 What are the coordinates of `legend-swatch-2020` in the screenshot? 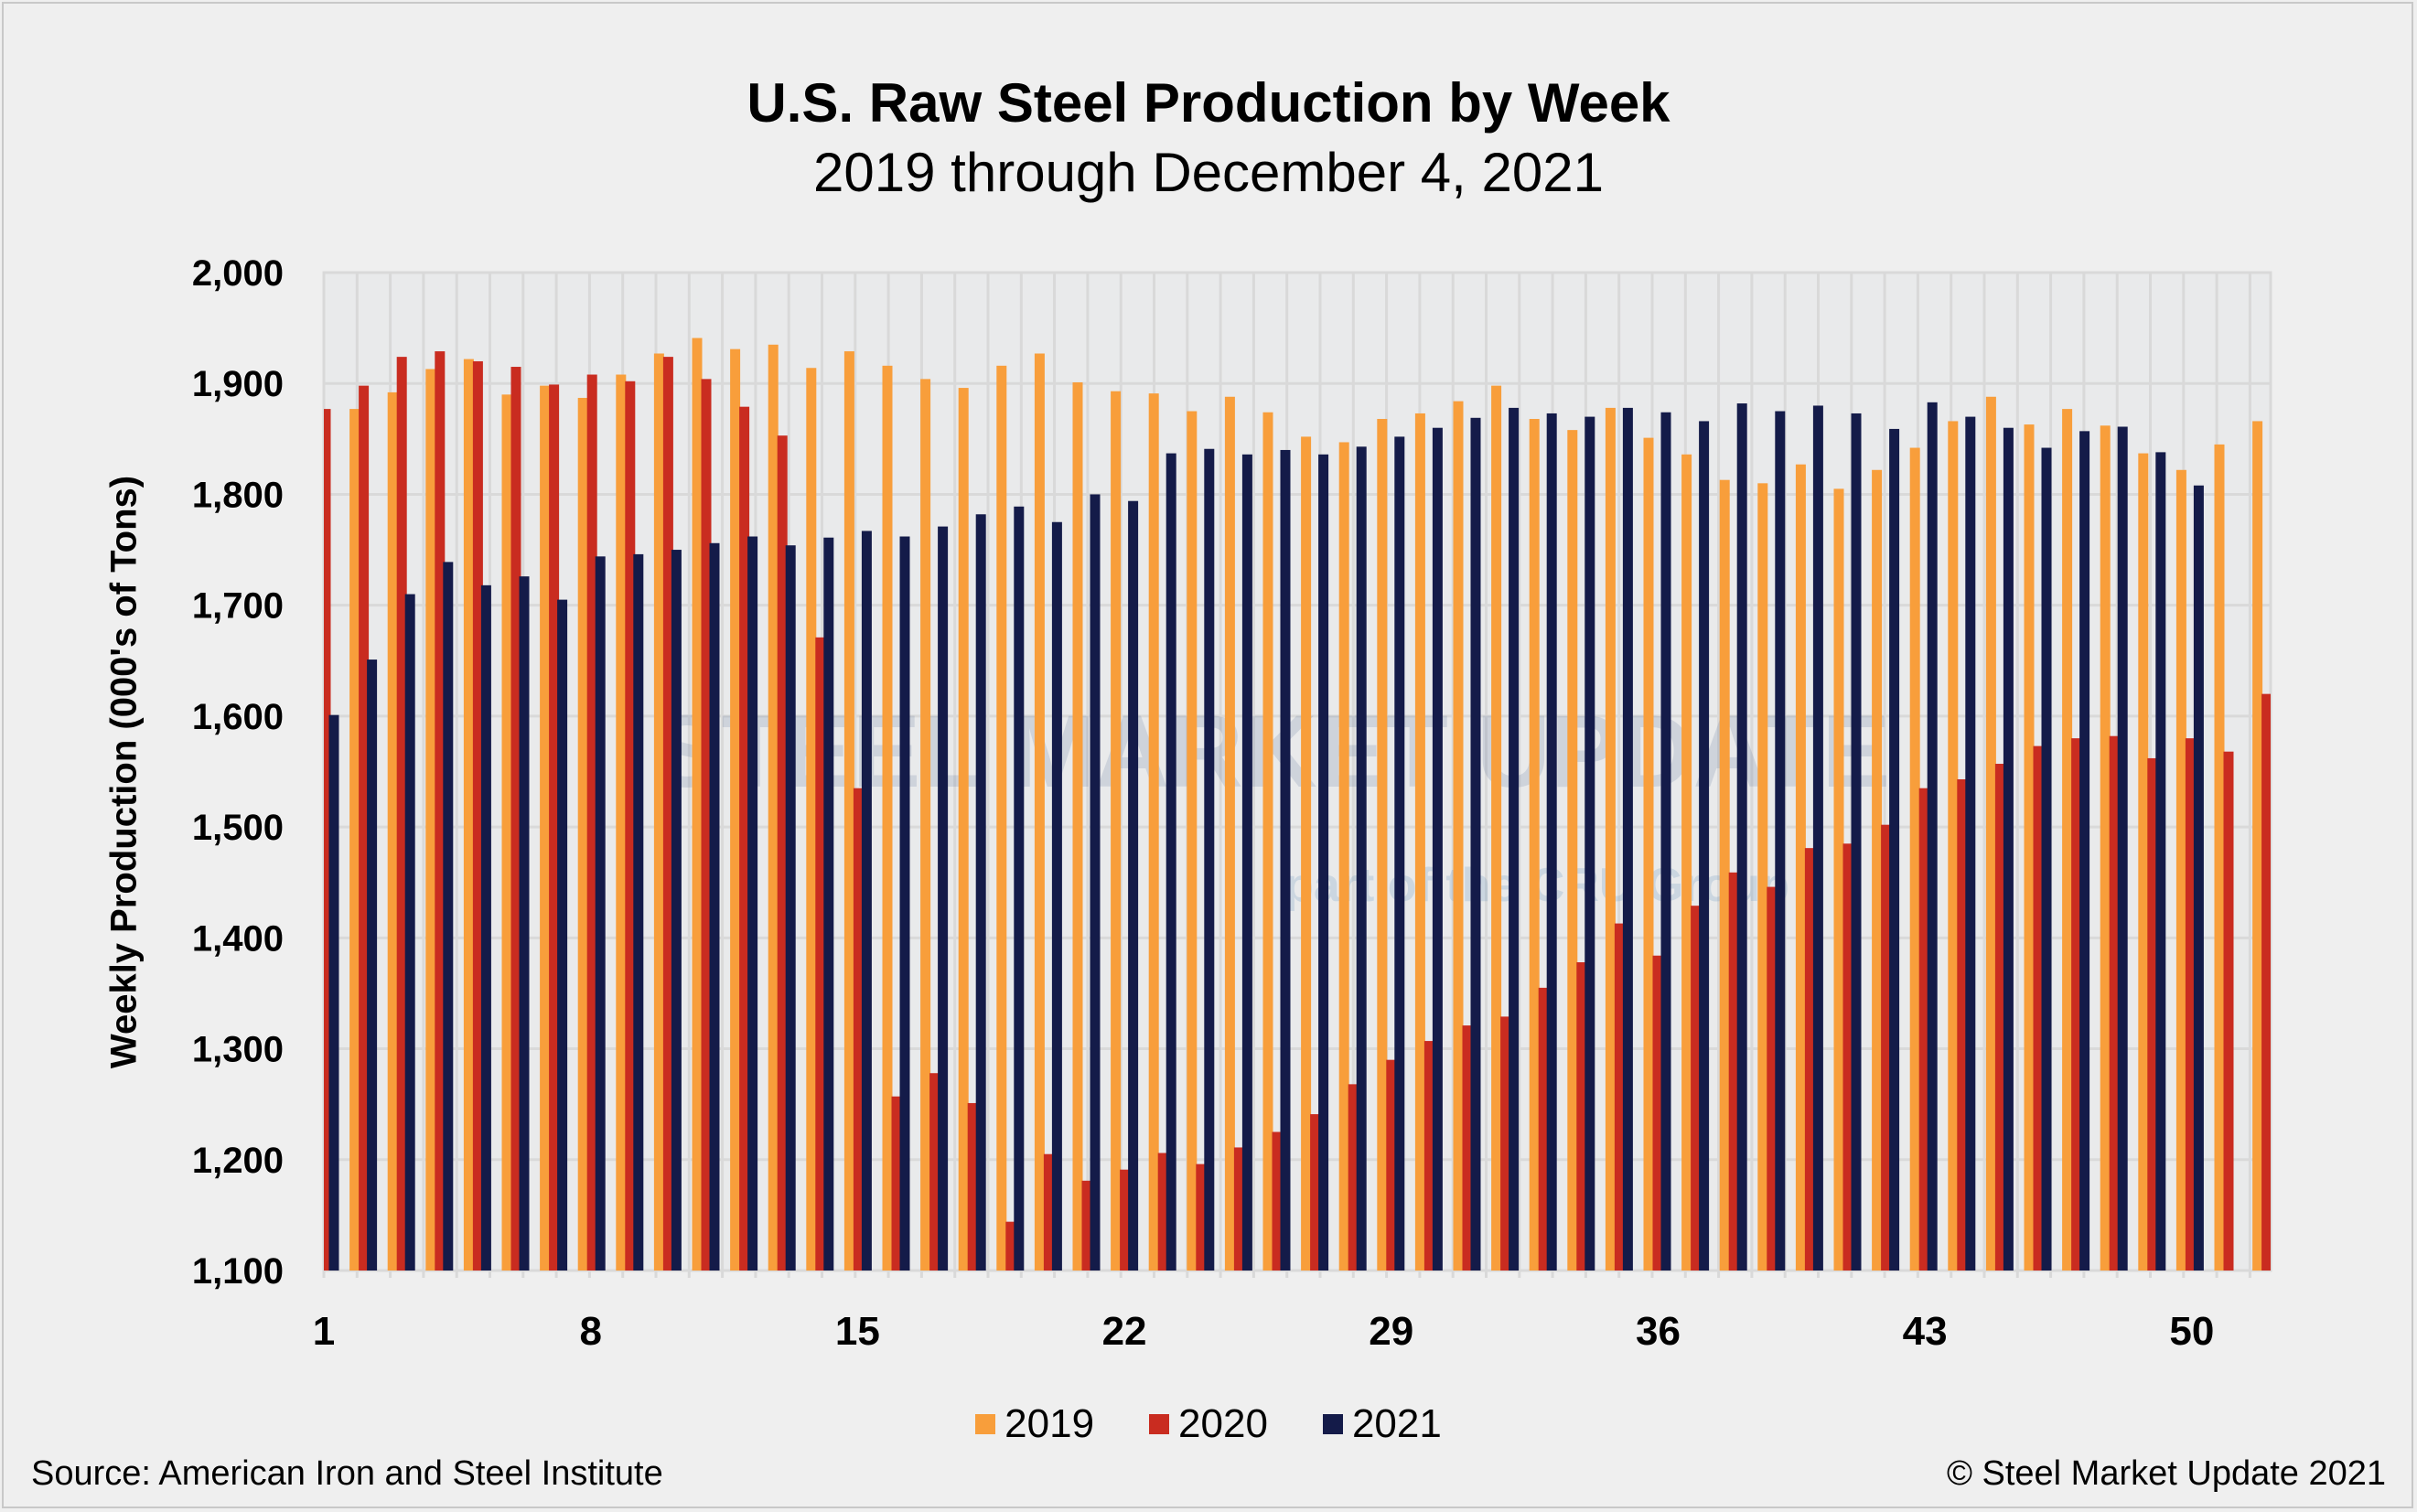 It's located at (1160, 1424).